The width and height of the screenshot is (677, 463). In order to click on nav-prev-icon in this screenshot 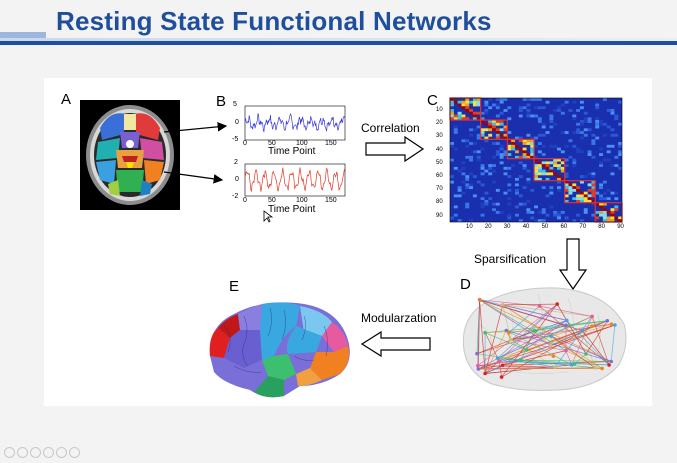, I will do `click(9, 452)`.